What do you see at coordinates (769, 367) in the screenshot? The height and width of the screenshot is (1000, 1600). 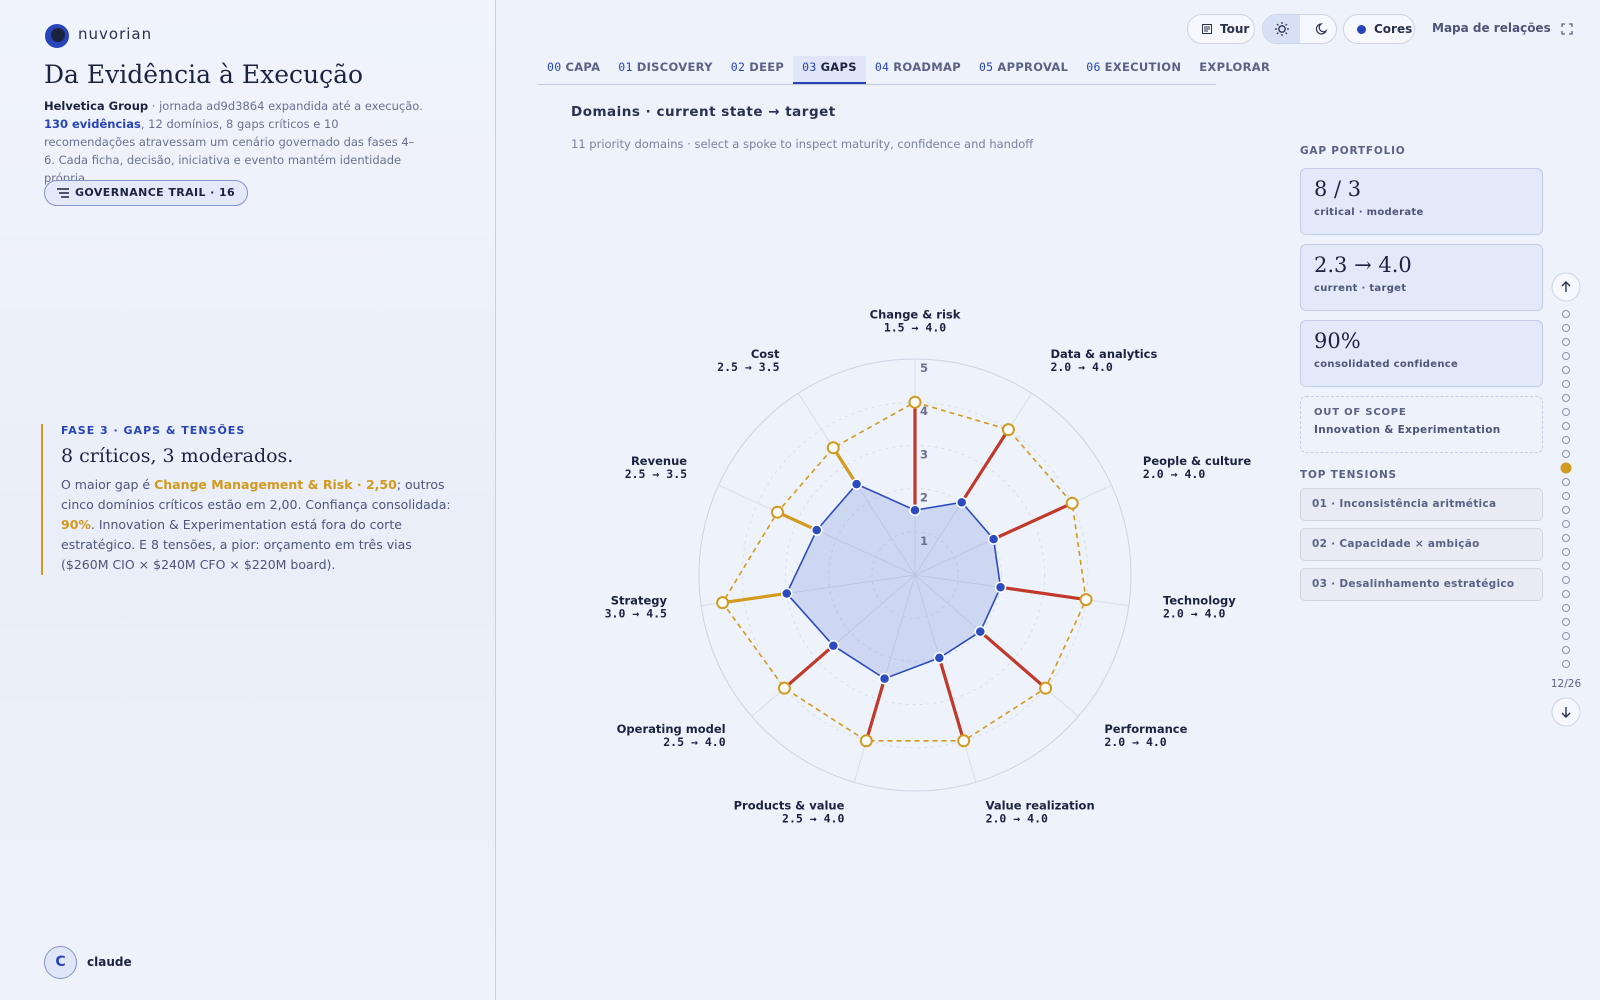 I see `target-label: 3.5` at bounding box center [769, 367].